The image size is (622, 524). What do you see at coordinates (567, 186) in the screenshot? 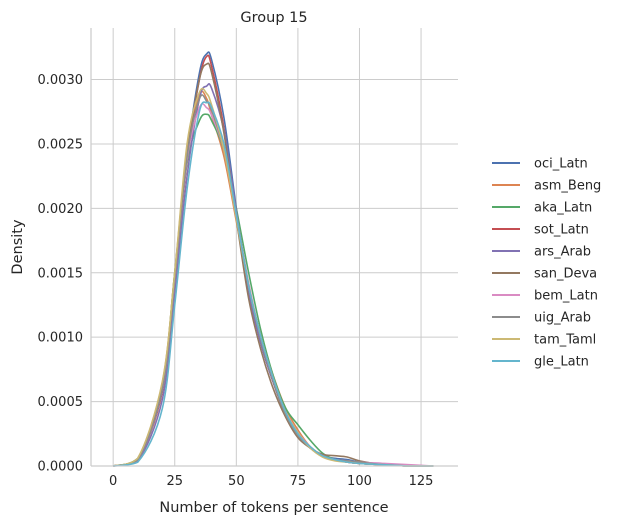
I see `legend-label: asm_Beng` at bounding box center [567, 186].